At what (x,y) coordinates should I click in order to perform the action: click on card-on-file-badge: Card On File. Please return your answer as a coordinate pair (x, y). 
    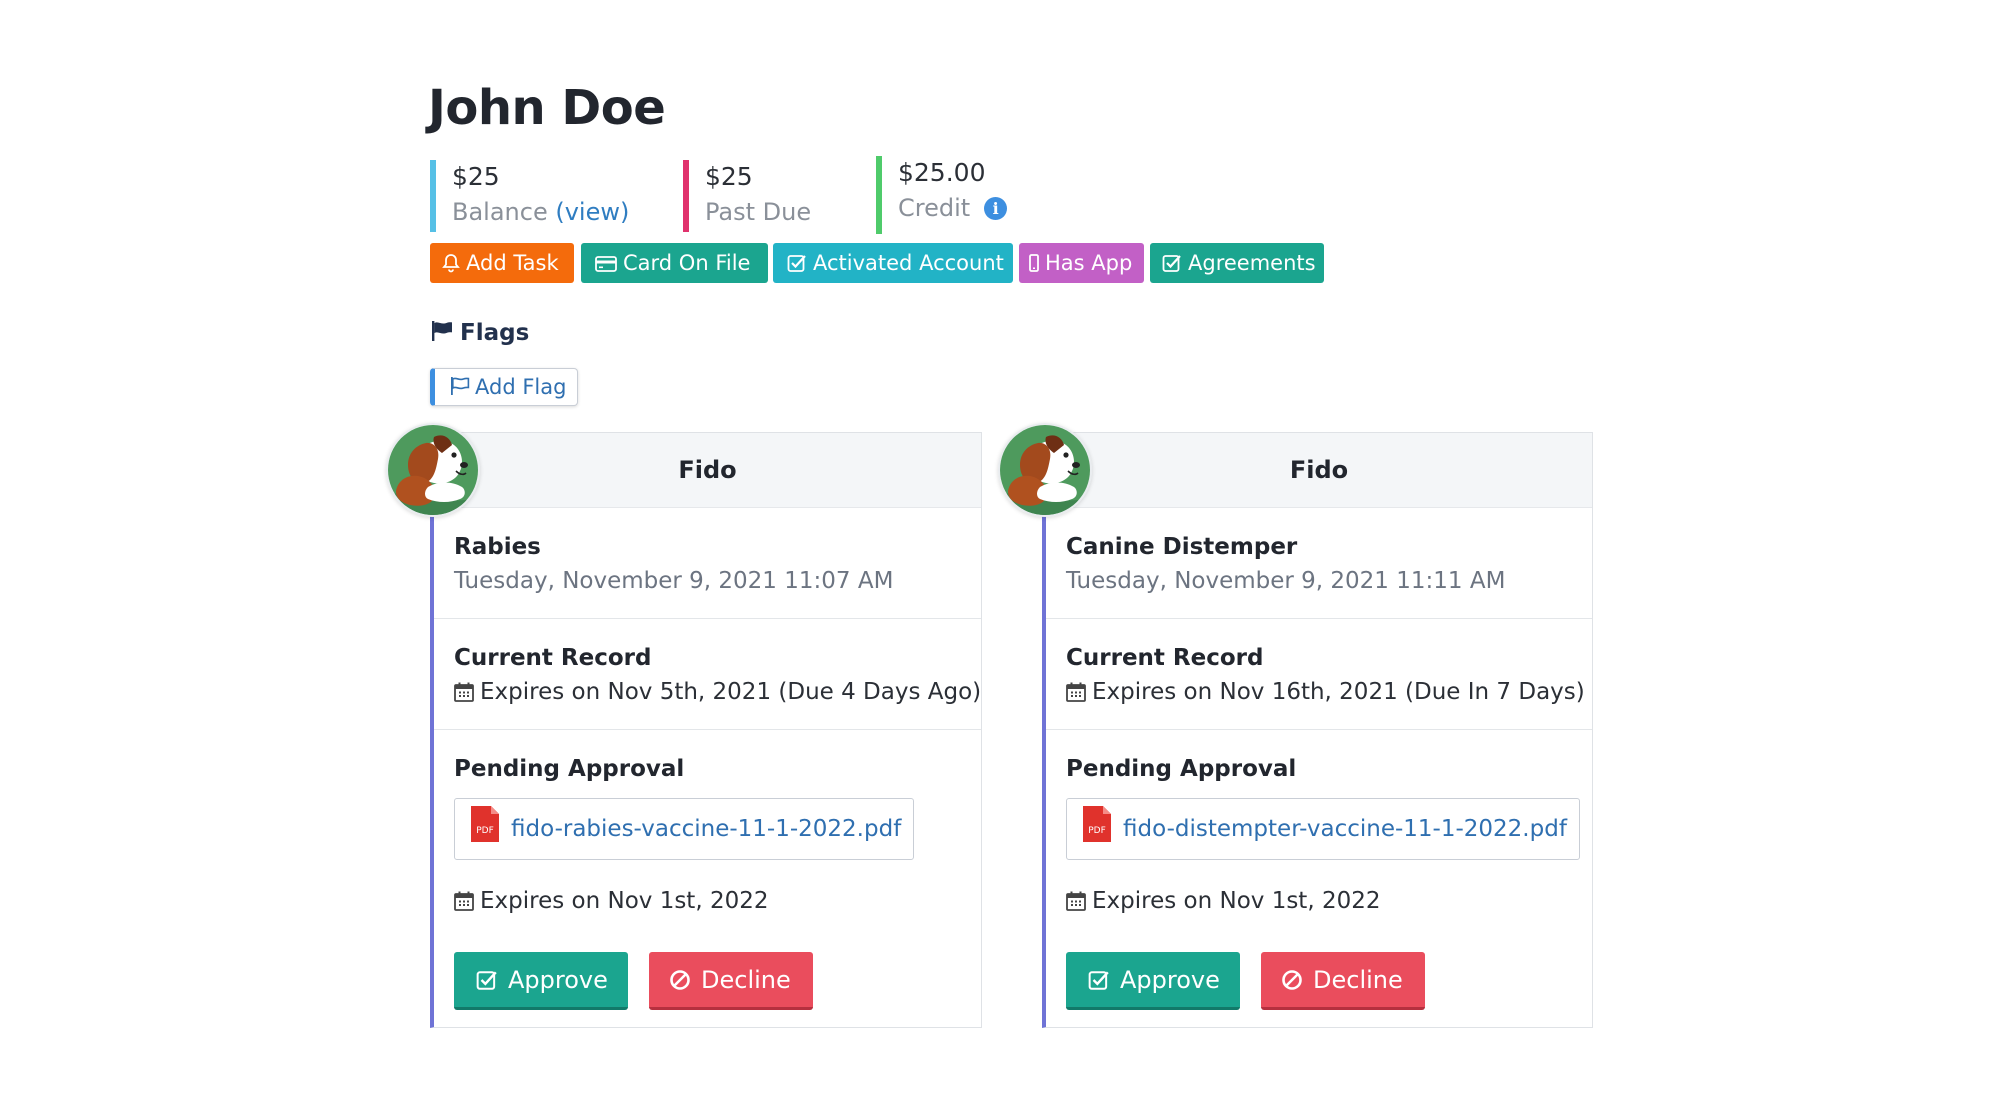
    Looking at the image, I should click on (674, 263).